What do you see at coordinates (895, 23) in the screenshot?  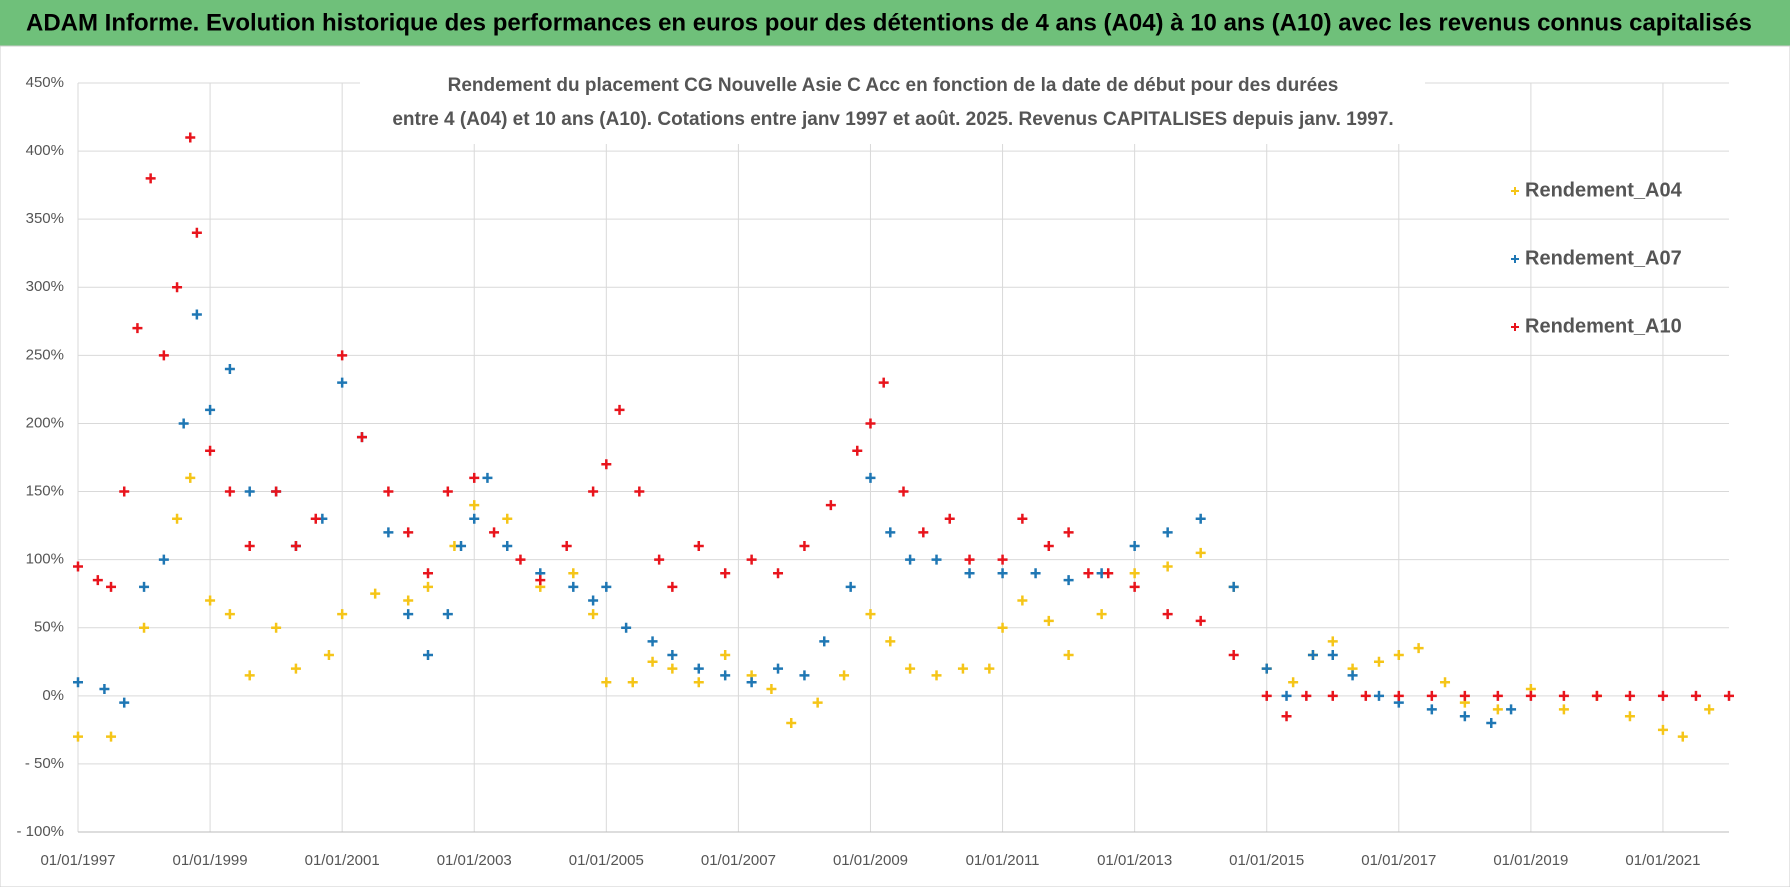 I see `header-bar` at bounding box center [895, 23].